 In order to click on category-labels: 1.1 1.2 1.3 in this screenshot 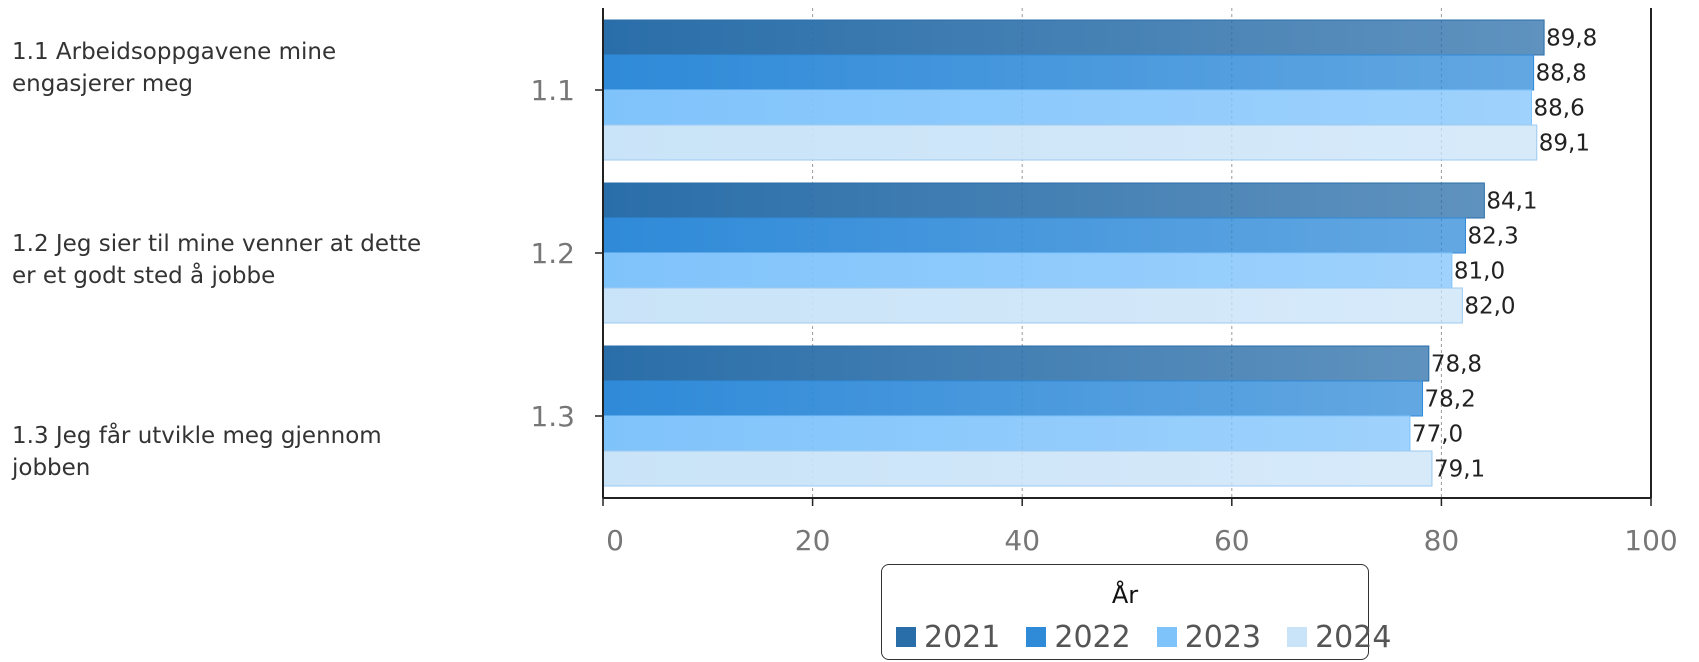, I will do `click(552, 253)`.